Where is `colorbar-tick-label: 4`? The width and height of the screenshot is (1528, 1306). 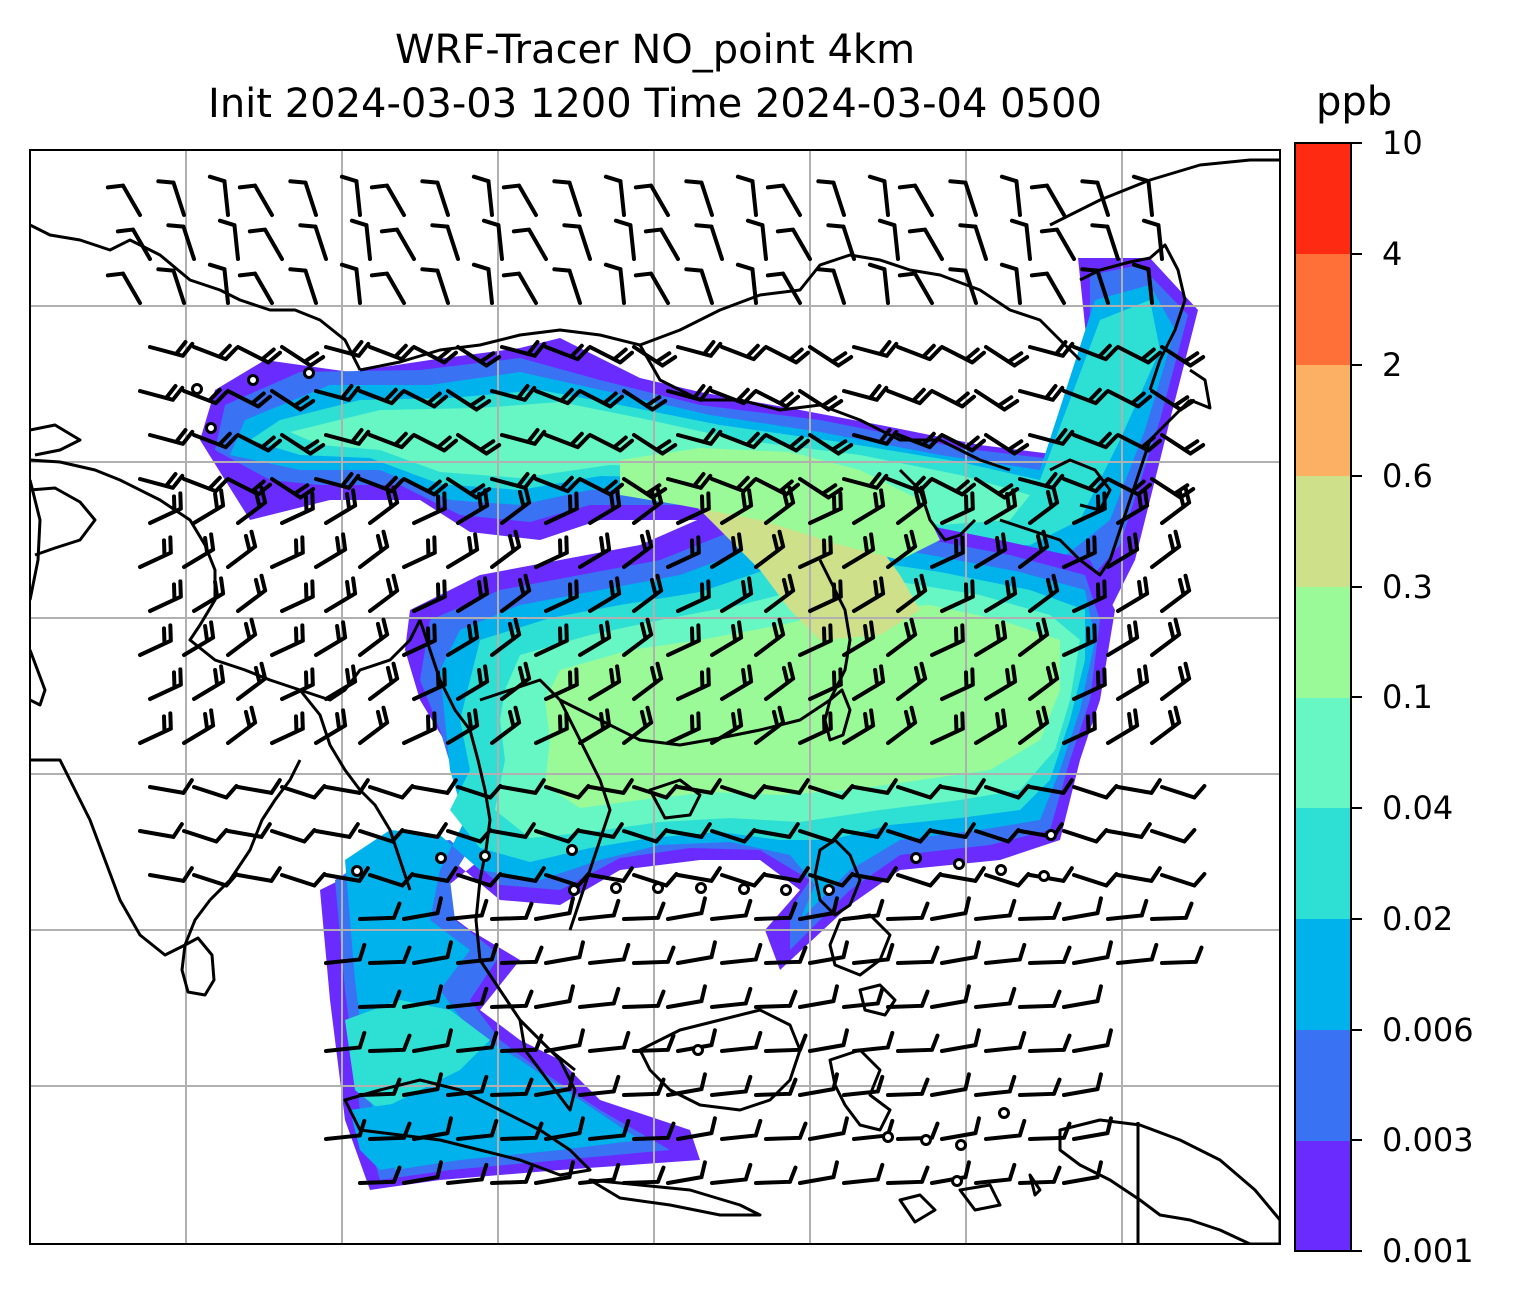
colorbar-tick-label: 4 is located at coordinates (1392, 254).